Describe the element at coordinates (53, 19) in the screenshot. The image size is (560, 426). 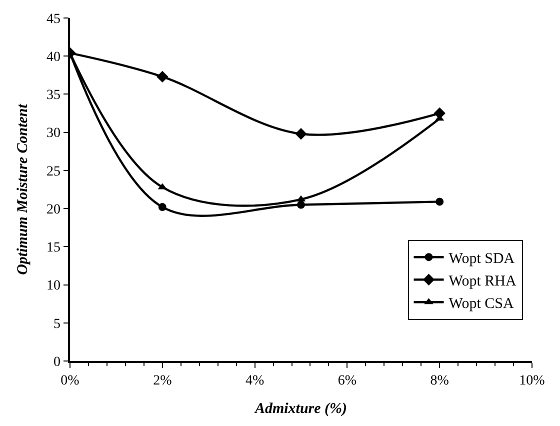
I see `y-tick-label: 45` at that location.